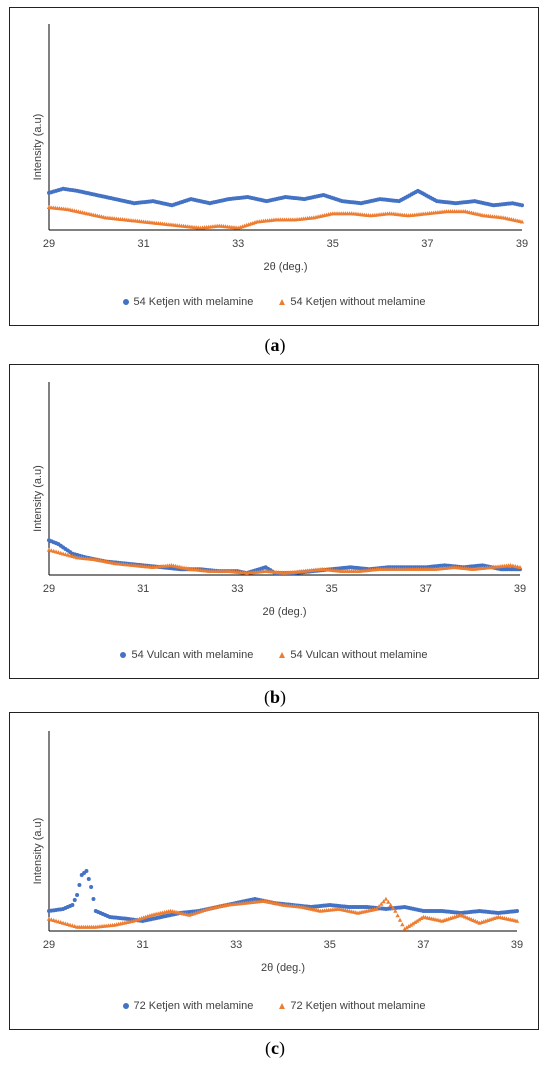 Image resolution: width=550 pixels, height=1068 pixels. Describe the element at coordinates (359, 655) in the screenshot. I see `legend-label: 54 Vulcan without melamine` at that location.